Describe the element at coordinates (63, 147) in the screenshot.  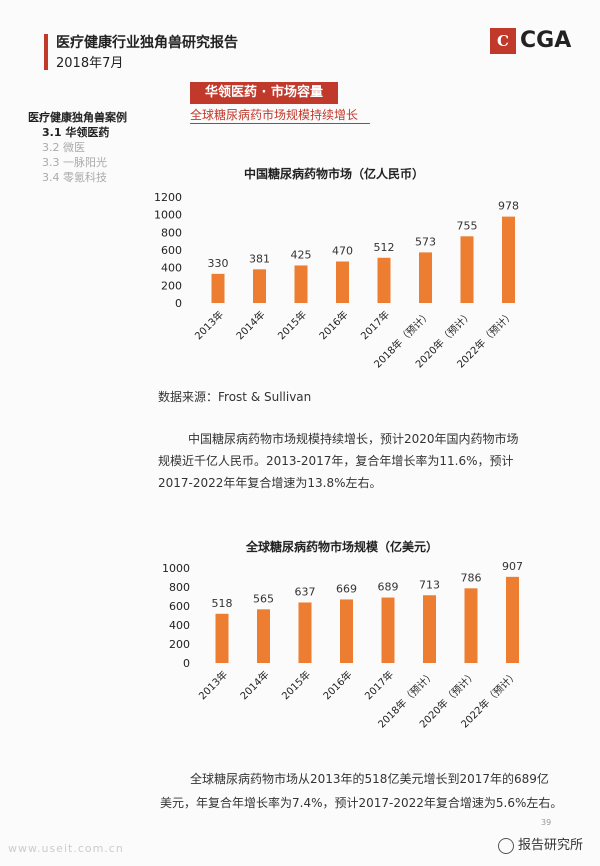
I see `sidebar-item-weiyi: 3.2 微医` at that location.